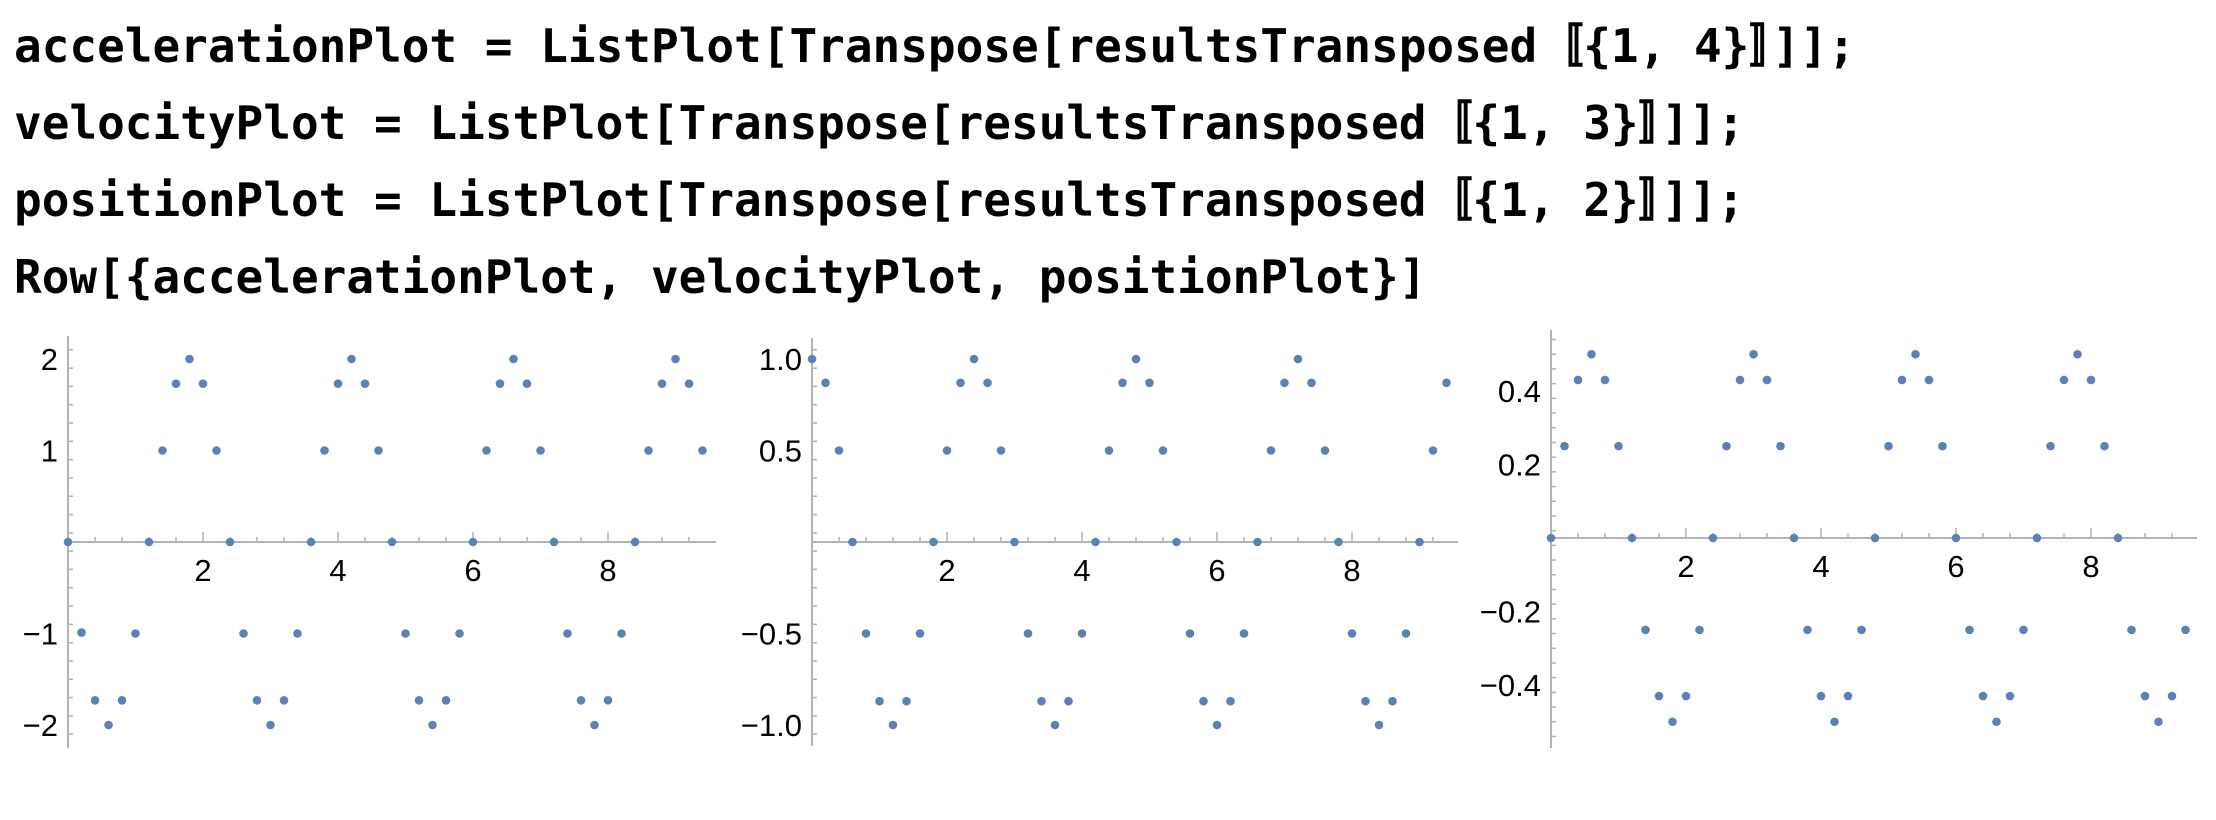  Describe the element at coordinates (771, 725) in the screenshot. I see `y-tick-label: −1.0` at that location.